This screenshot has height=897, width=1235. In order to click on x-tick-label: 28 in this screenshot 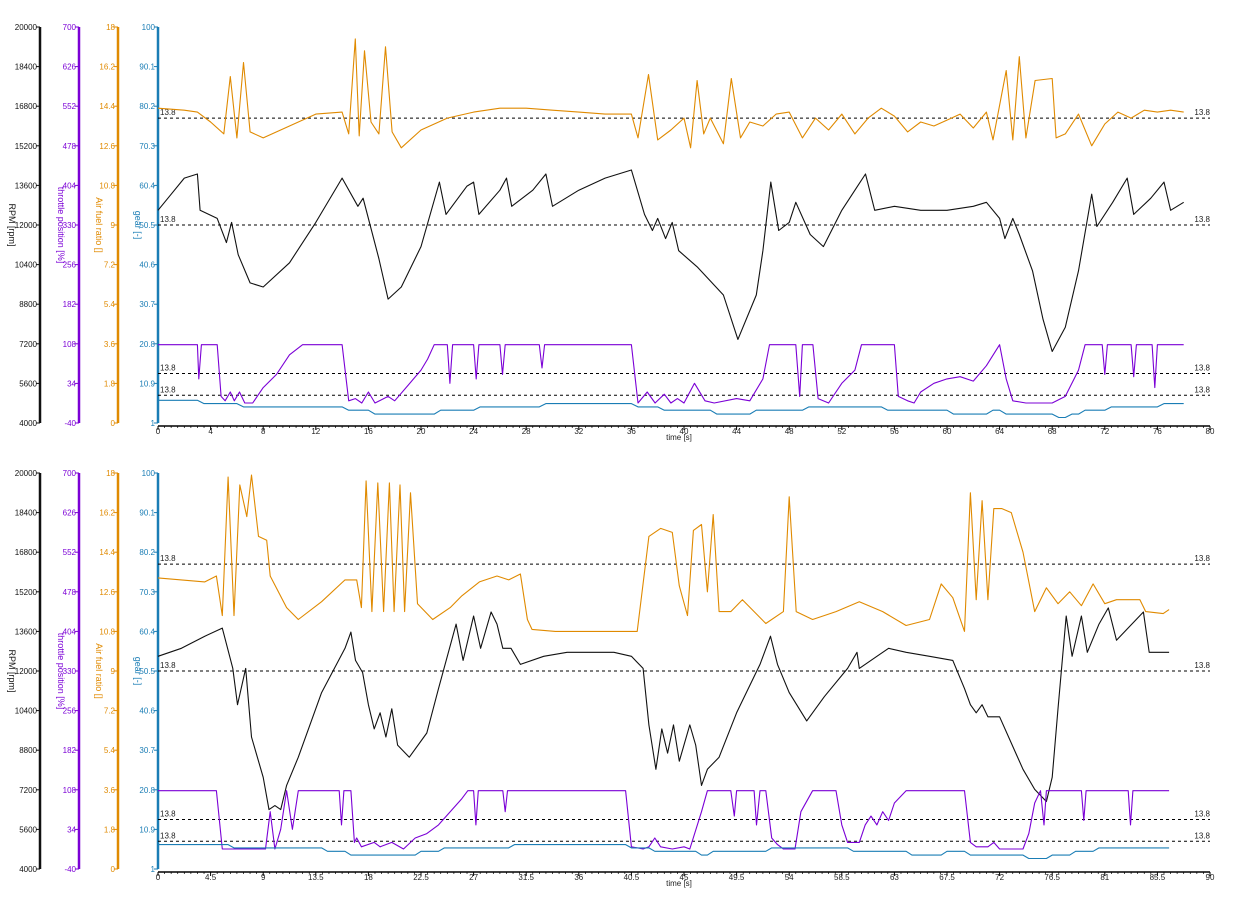, I will do `click(526, 431)`.